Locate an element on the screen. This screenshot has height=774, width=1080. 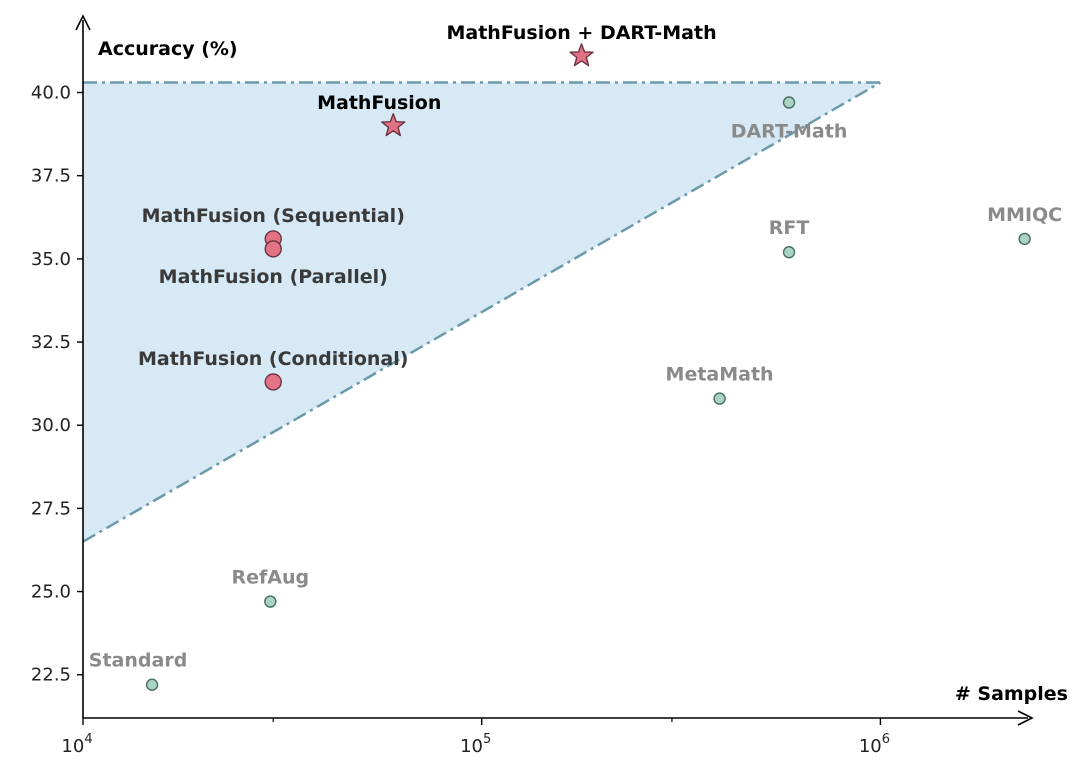
x-tick-label: 10⁴ is located at coordinates (76, 744).